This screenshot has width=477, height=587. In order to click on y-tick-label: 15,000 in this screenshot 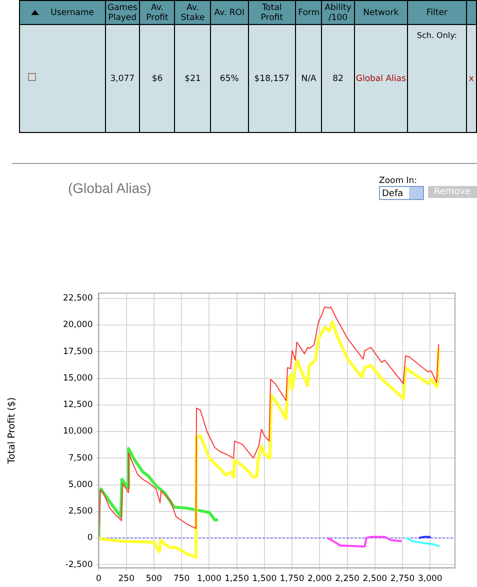, I will do `click(77, 378)`.